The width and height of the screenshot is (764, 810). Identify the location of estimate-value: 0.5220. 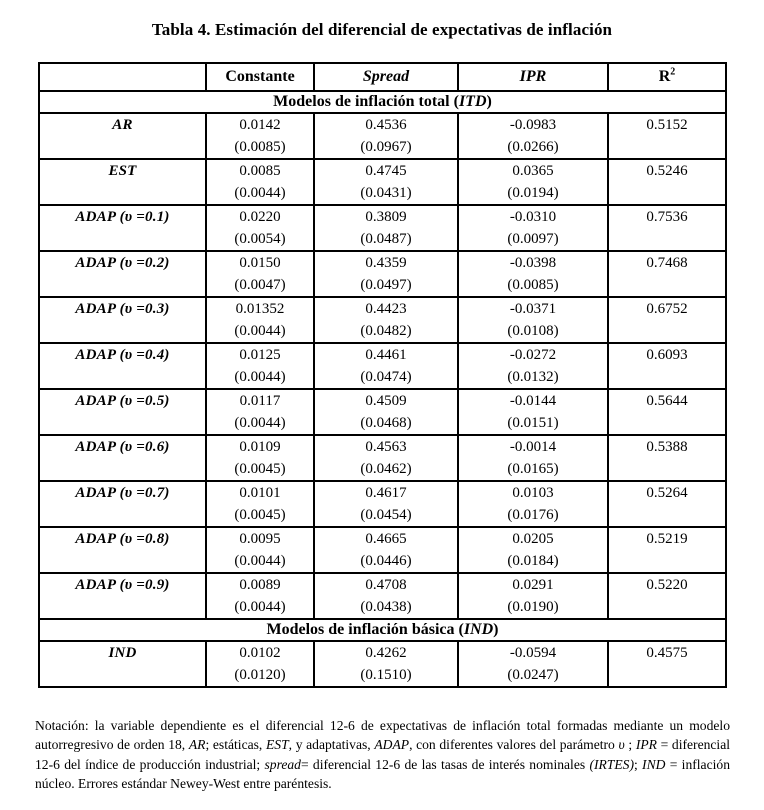
(667, 585).